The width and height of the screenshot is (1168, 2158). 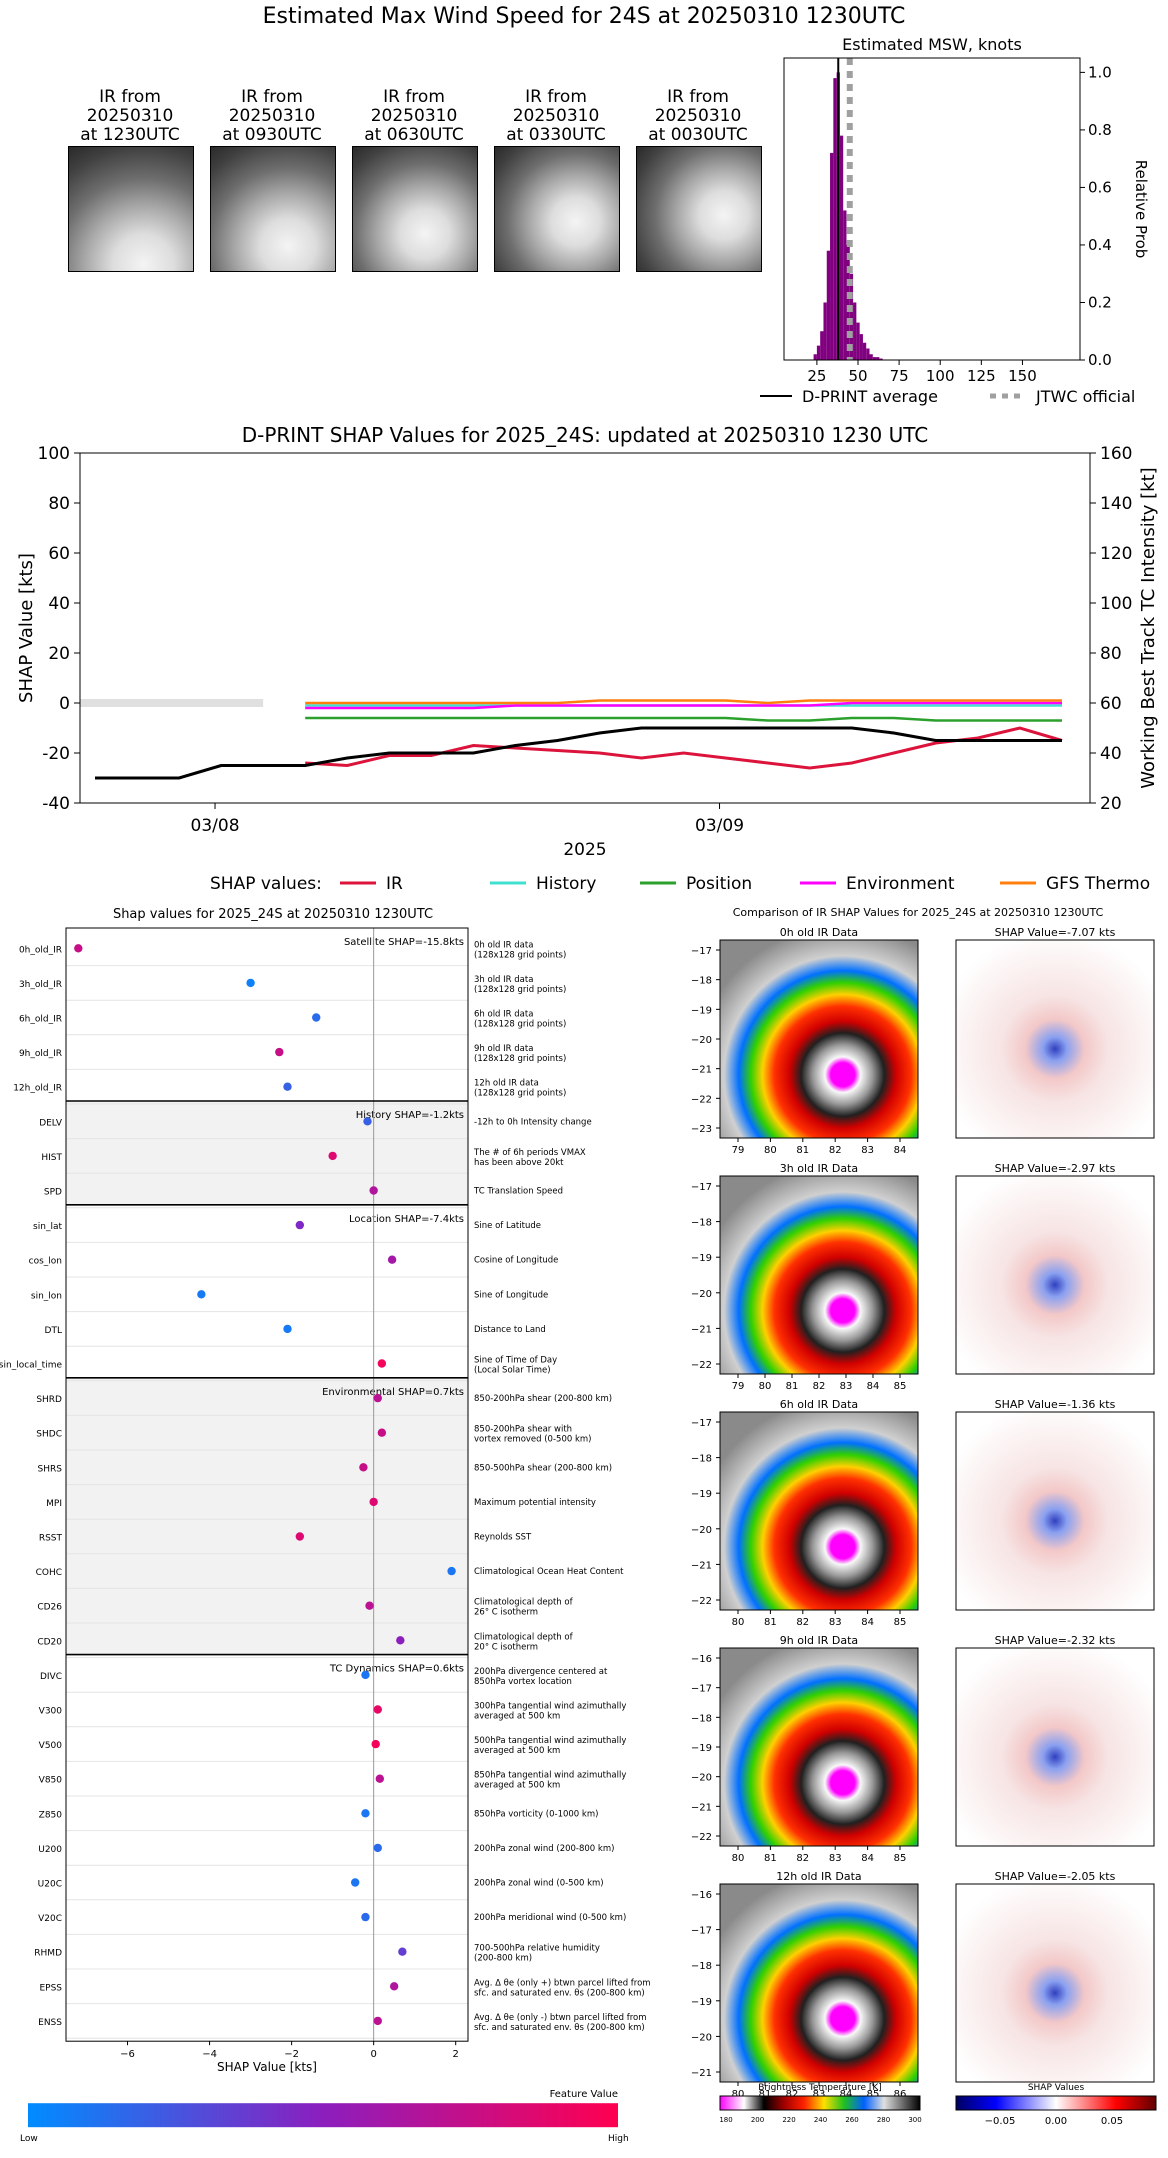 What do you see at coordinates (1116, 504) in the screenshot?
I see `ts-yr-tick-label: 140` at bounding box center [1116, 504].